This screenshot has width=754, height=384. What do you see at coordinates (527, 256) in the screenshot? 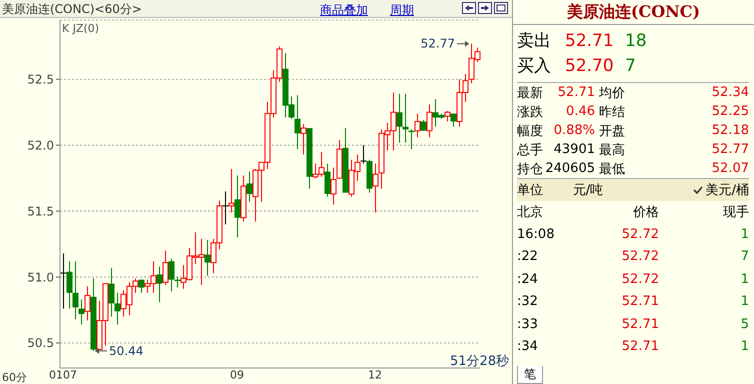
I see `text: :22` at bounding box center [527, 256].